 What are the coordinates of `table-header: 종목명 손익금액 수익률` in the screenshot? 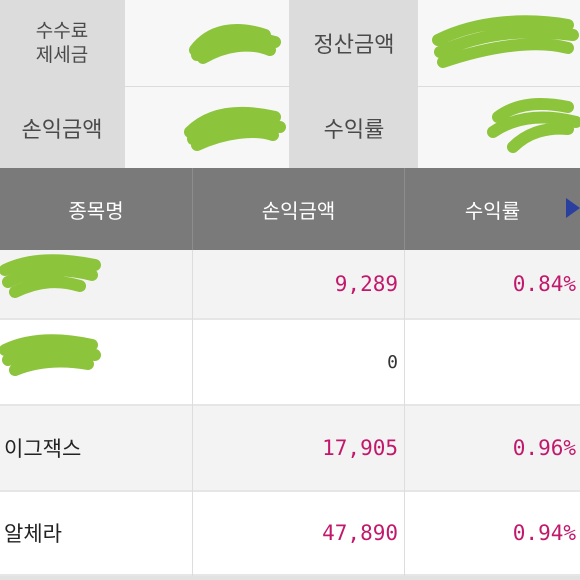 It's located at (290, 209).